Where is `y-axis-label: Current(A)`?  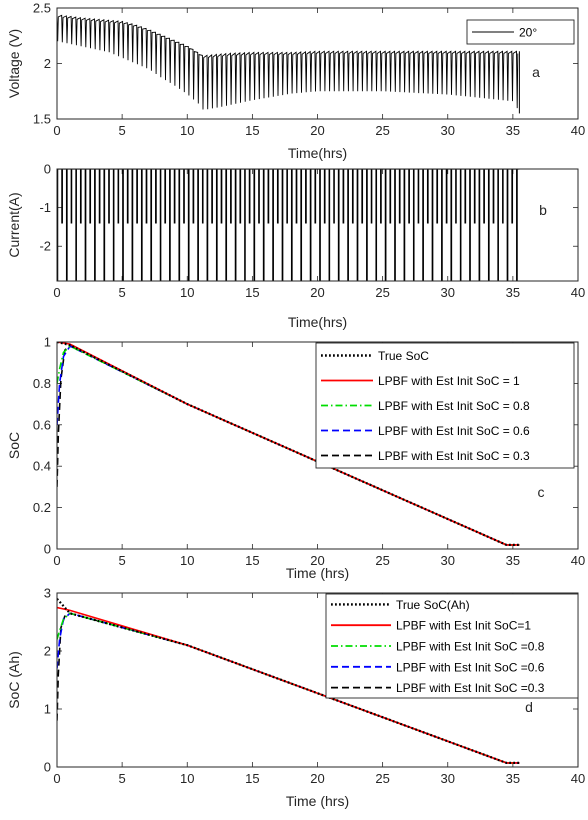
y-axis-label: Current(A) is located at coordinates (14, 224).